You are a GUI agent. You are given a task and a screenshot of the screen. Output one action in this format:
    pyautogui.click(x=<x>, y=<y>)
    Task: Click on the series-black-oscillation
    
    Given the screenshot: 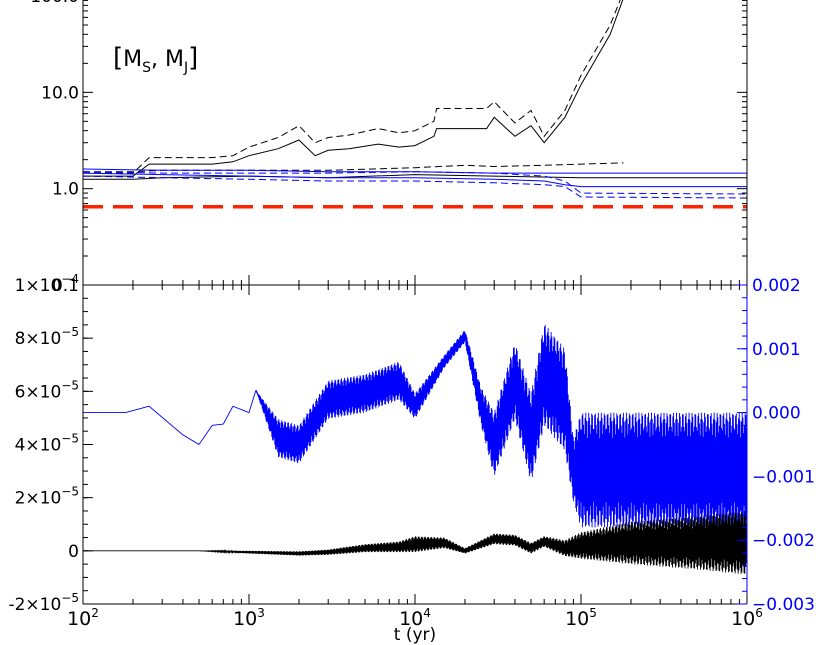 What is the action you would take?
    pyautogui.click(x=415, y=542)
    